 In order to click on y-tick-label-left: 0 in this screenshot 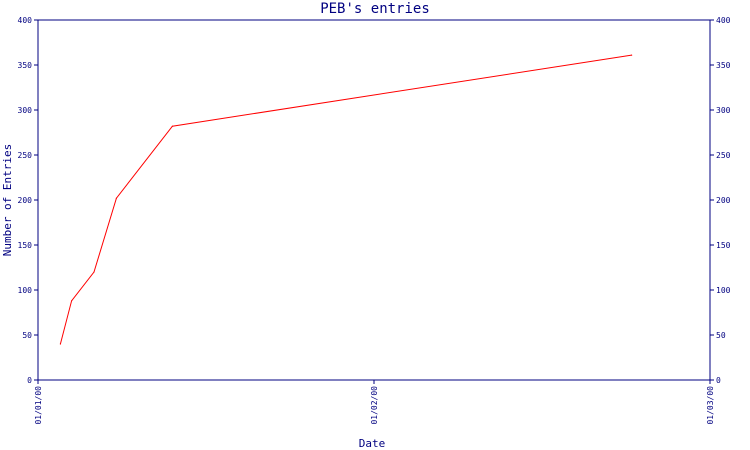, I will do `click(29, 380)`.